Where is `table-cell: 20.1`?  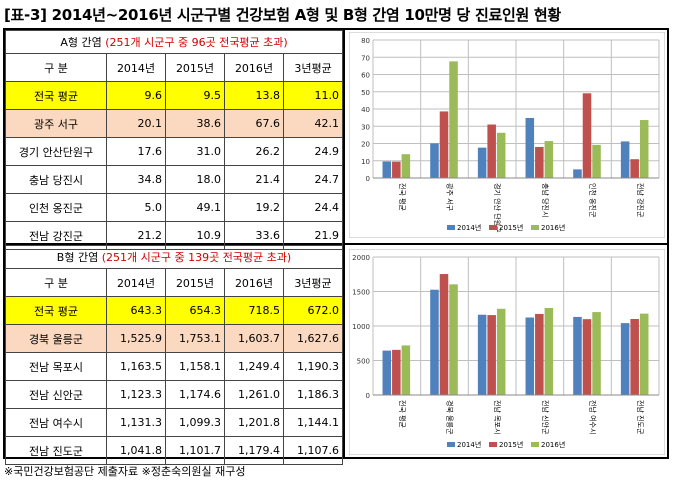 table-cell: 20.1 is located at coordinates (136, 123).